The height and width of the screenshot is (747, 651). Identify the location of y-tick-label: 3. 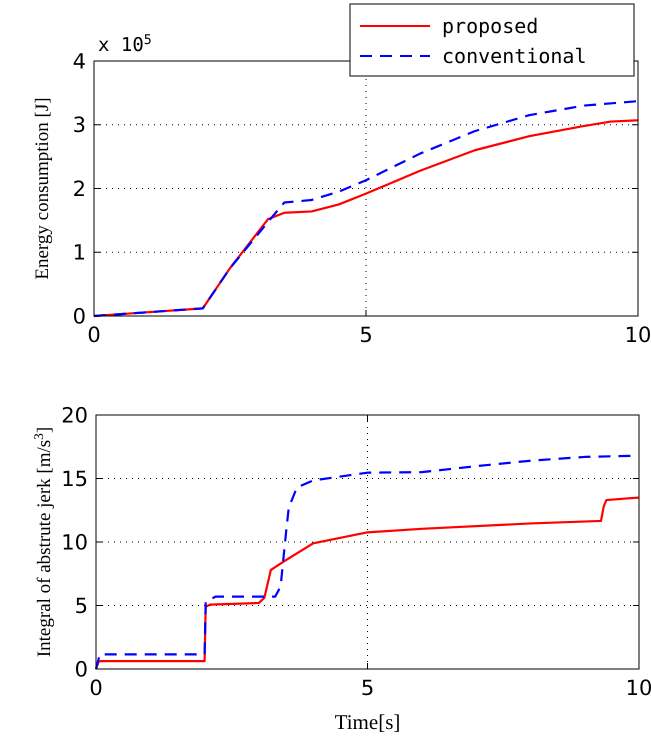
(79, 125).